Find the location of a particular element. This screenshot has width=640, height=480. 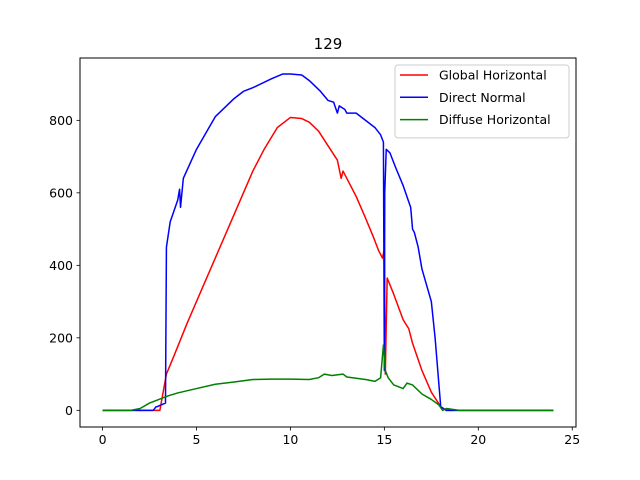

legend-label: Direct Normal is located at coordinates (482, 97).